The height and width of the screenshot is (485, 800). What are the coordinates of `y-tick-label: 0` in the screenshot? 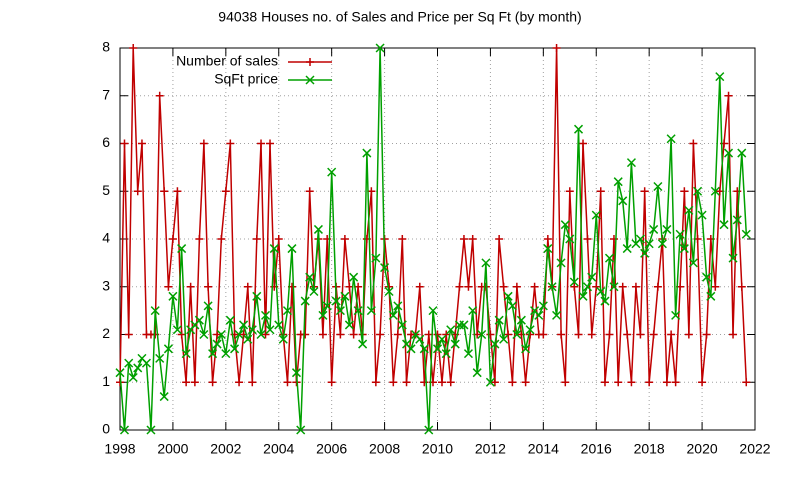 It's located at (106, 429).